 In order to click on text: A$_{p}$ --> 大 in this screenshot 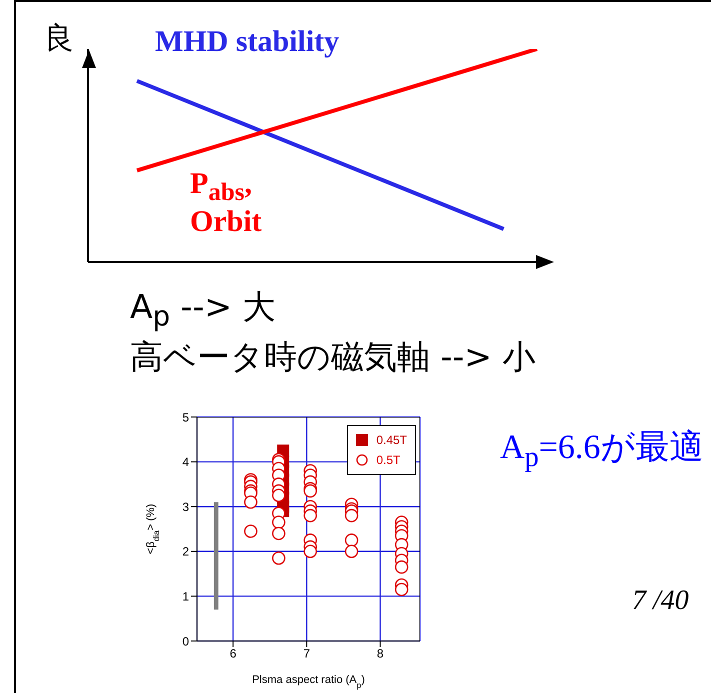, I will do `click(203, 309)`.